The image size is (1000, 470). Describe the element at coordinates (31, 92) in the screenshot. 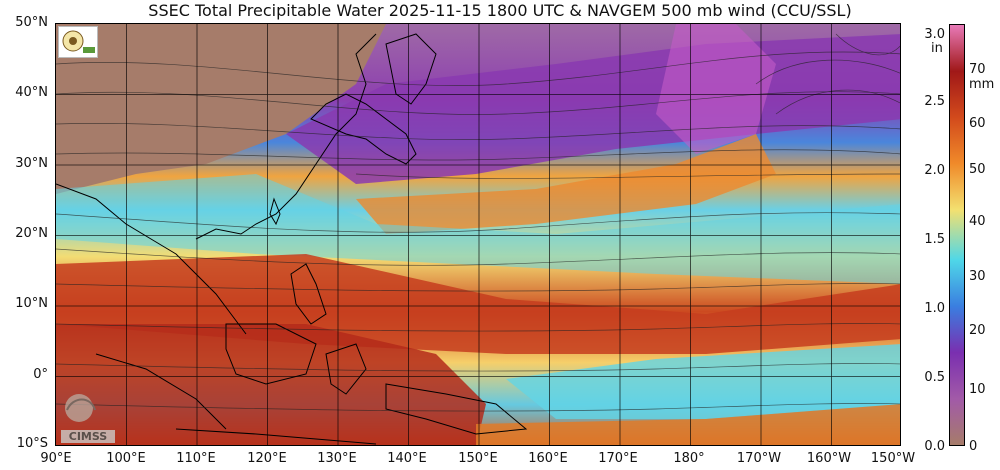

I see `lat-label-40n: 40°N` at that location.